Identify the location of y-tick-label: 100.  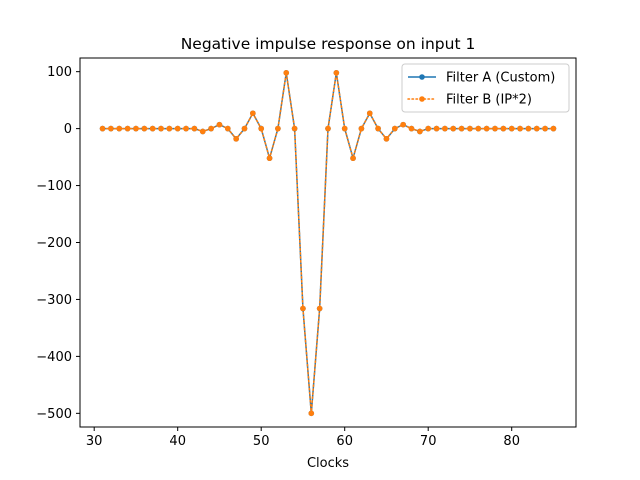
(59, 72).